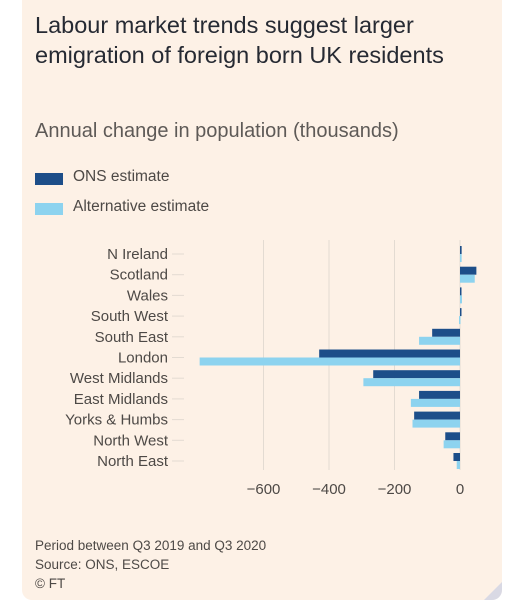 This screenshot has height=600, width=525. What do you see at coordinates (116, 420) in the screenshot?
I see `category-label: Yorks & Humbs` at bounding box center [116, 420].